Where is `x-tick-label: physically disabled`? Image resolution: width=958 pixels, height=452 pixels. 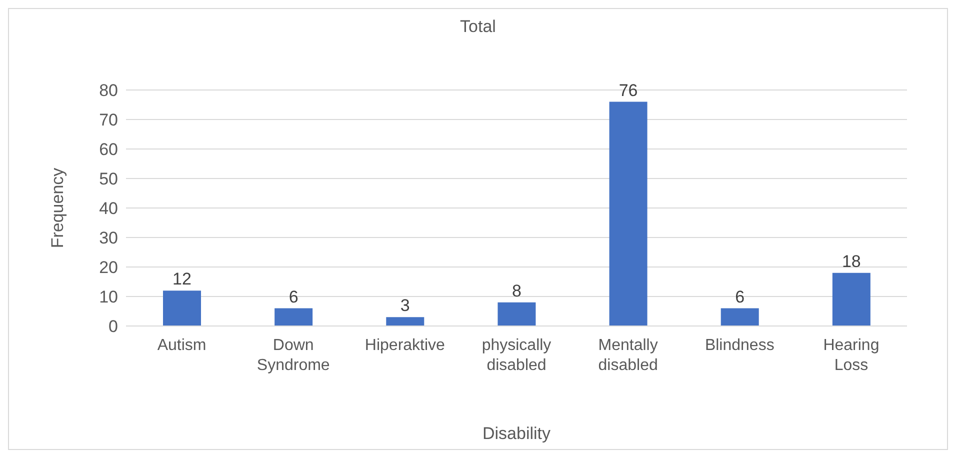
x-tick-label: physically disabled is located at coordinates (517, 355).